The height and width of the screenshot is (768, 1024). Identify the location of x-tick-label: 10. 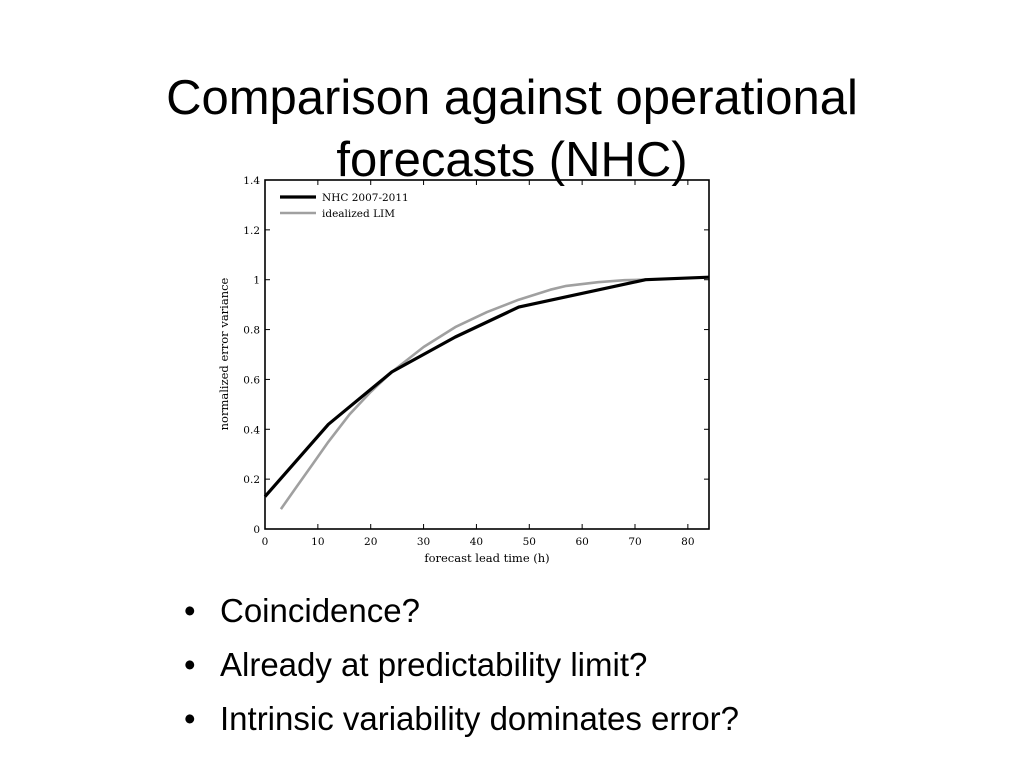
(317, 542).